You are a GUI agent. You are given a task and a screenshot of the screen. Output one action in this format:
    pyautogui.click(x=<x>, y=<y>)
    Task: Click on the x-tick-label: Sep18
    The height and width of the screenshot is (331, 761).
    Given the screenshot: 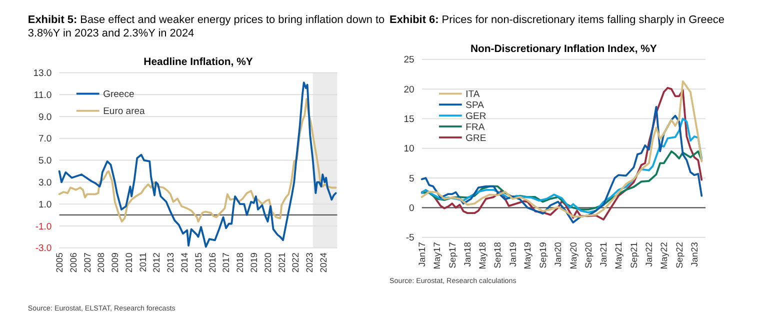 What is the action you would take?
    pyautogui.click(x=497, y=255)
    